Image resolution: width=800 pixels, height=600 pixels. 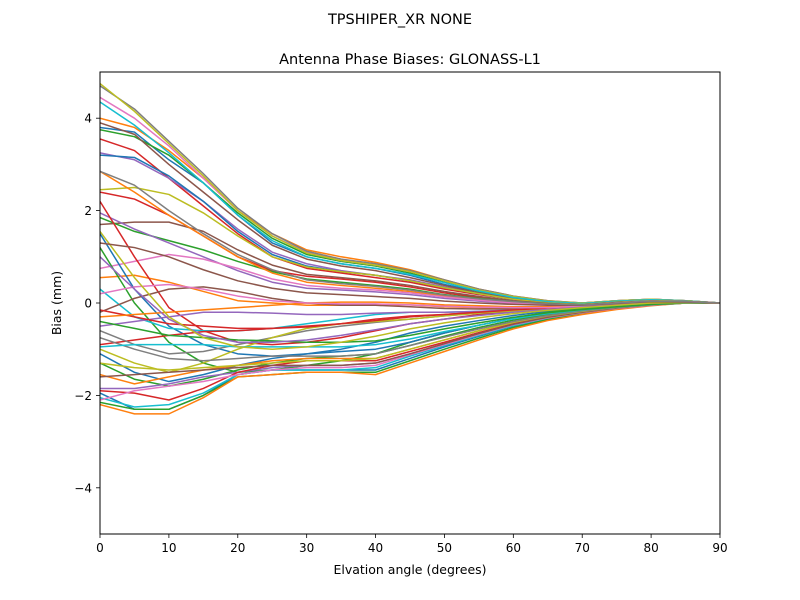 I want to click on x-tick-label: 60, so click(x=513, y=548).